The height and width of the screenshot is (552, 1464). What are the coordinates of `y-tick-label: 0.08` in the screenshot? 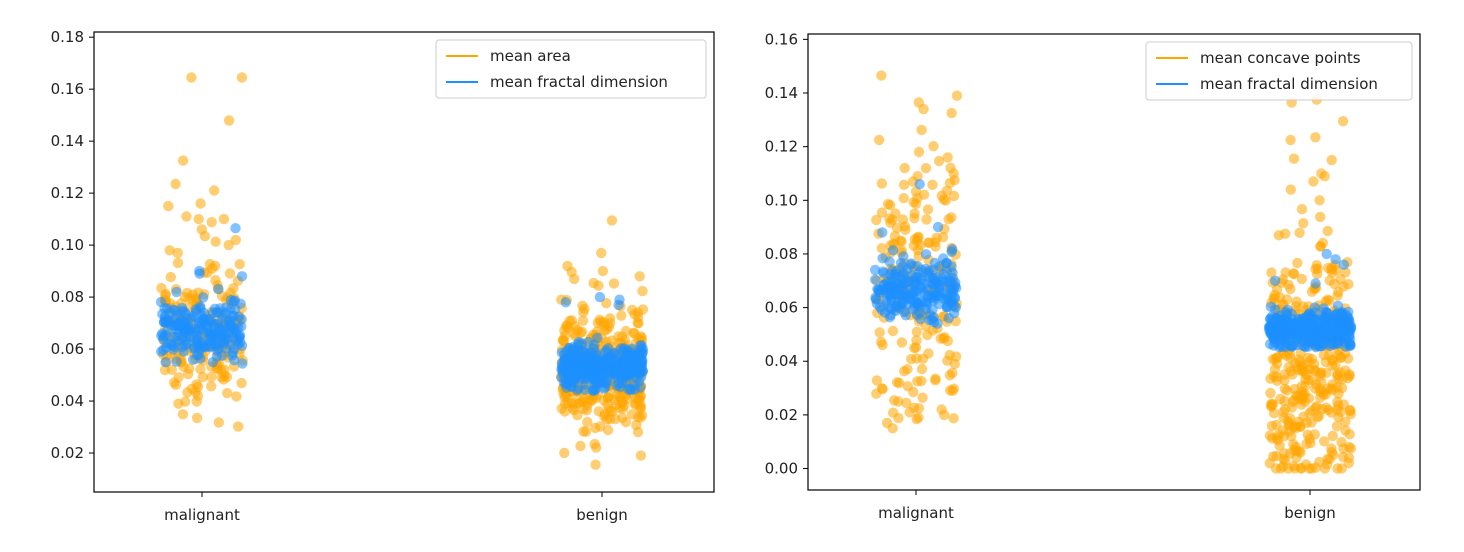 It's located at (67, 297).